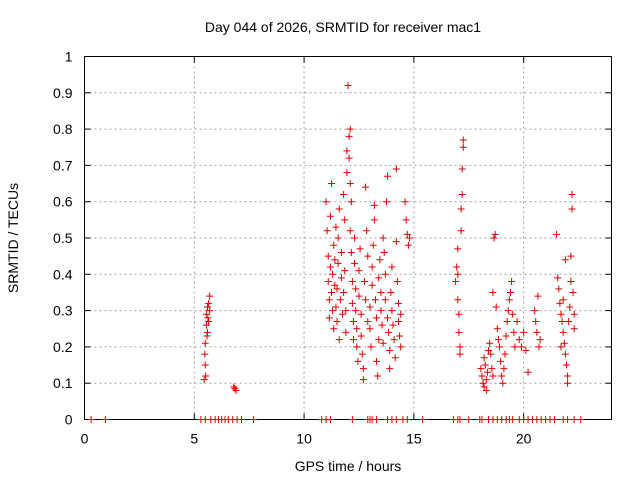 The height and width of the screenshot is (485, 640). Describe the element at coordinates (524, 439) in the screenshot. I see `x-tick-label: 20` at that location.